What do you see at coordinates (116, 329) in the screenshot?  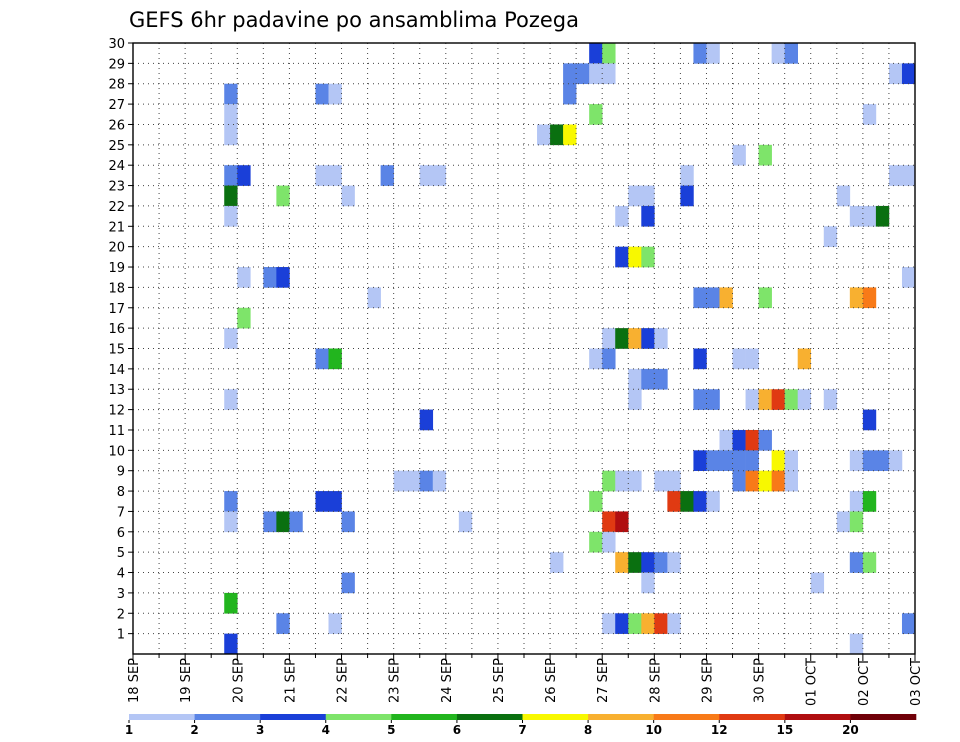 I see `y-tick-label: 16` at bounding box center [116, 329].